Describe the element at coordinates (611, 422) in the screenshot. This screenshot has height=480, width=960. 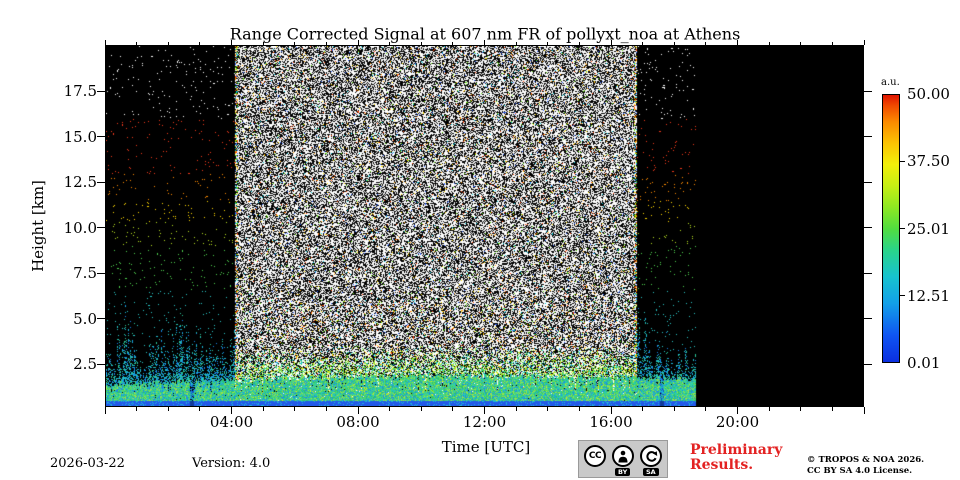
I see `x-tick-label: 16:00` at that location.